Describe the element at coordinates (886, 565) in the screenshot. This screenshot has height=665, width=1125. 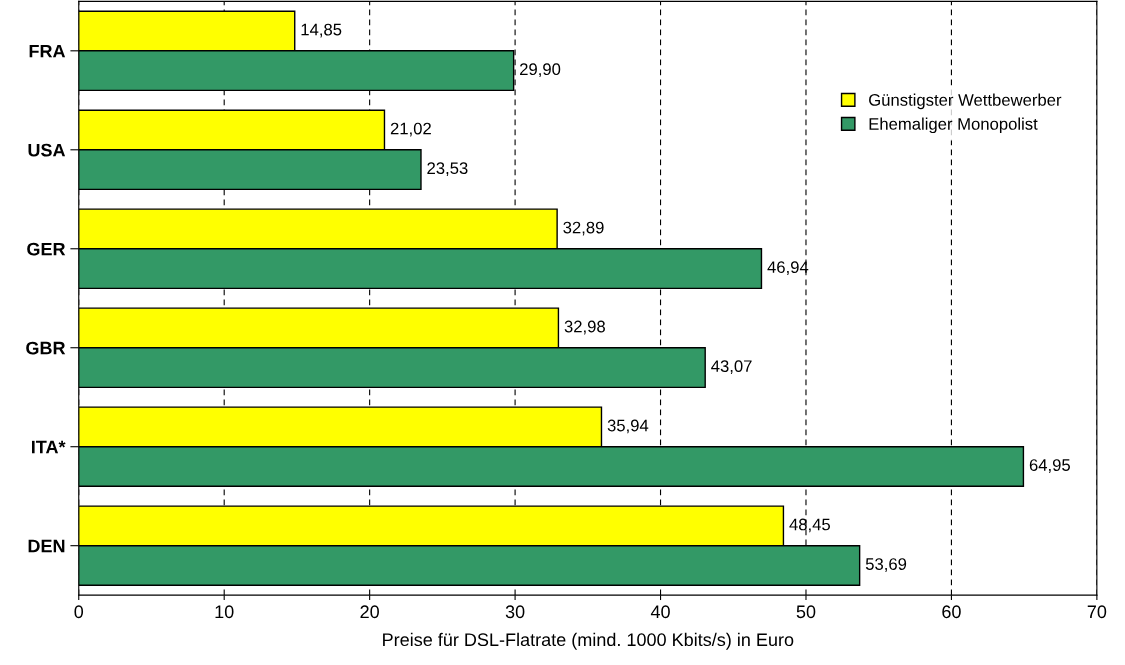
I see `data-label: 53,69` at that location.